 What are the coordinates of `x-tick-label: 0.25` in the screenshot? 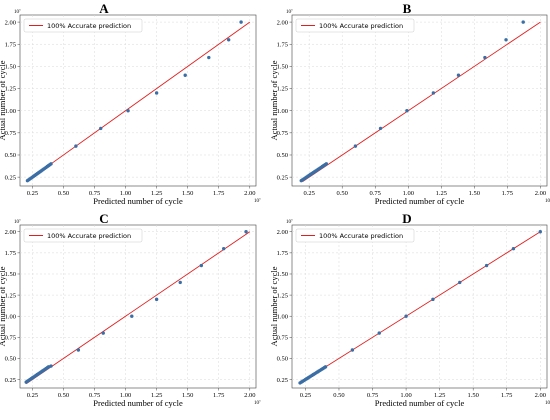 It's located at (32, 193).